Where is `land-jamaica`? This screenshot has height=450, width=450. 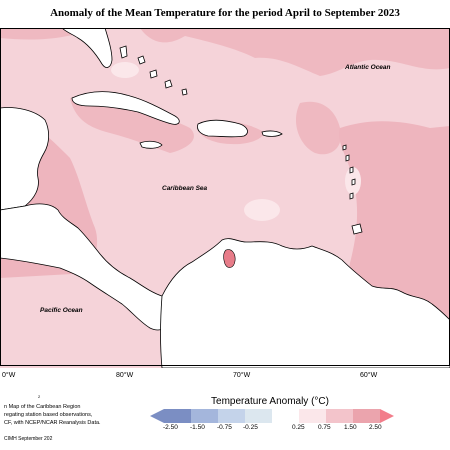
land-jamaica is located at coordinates (151, 144).